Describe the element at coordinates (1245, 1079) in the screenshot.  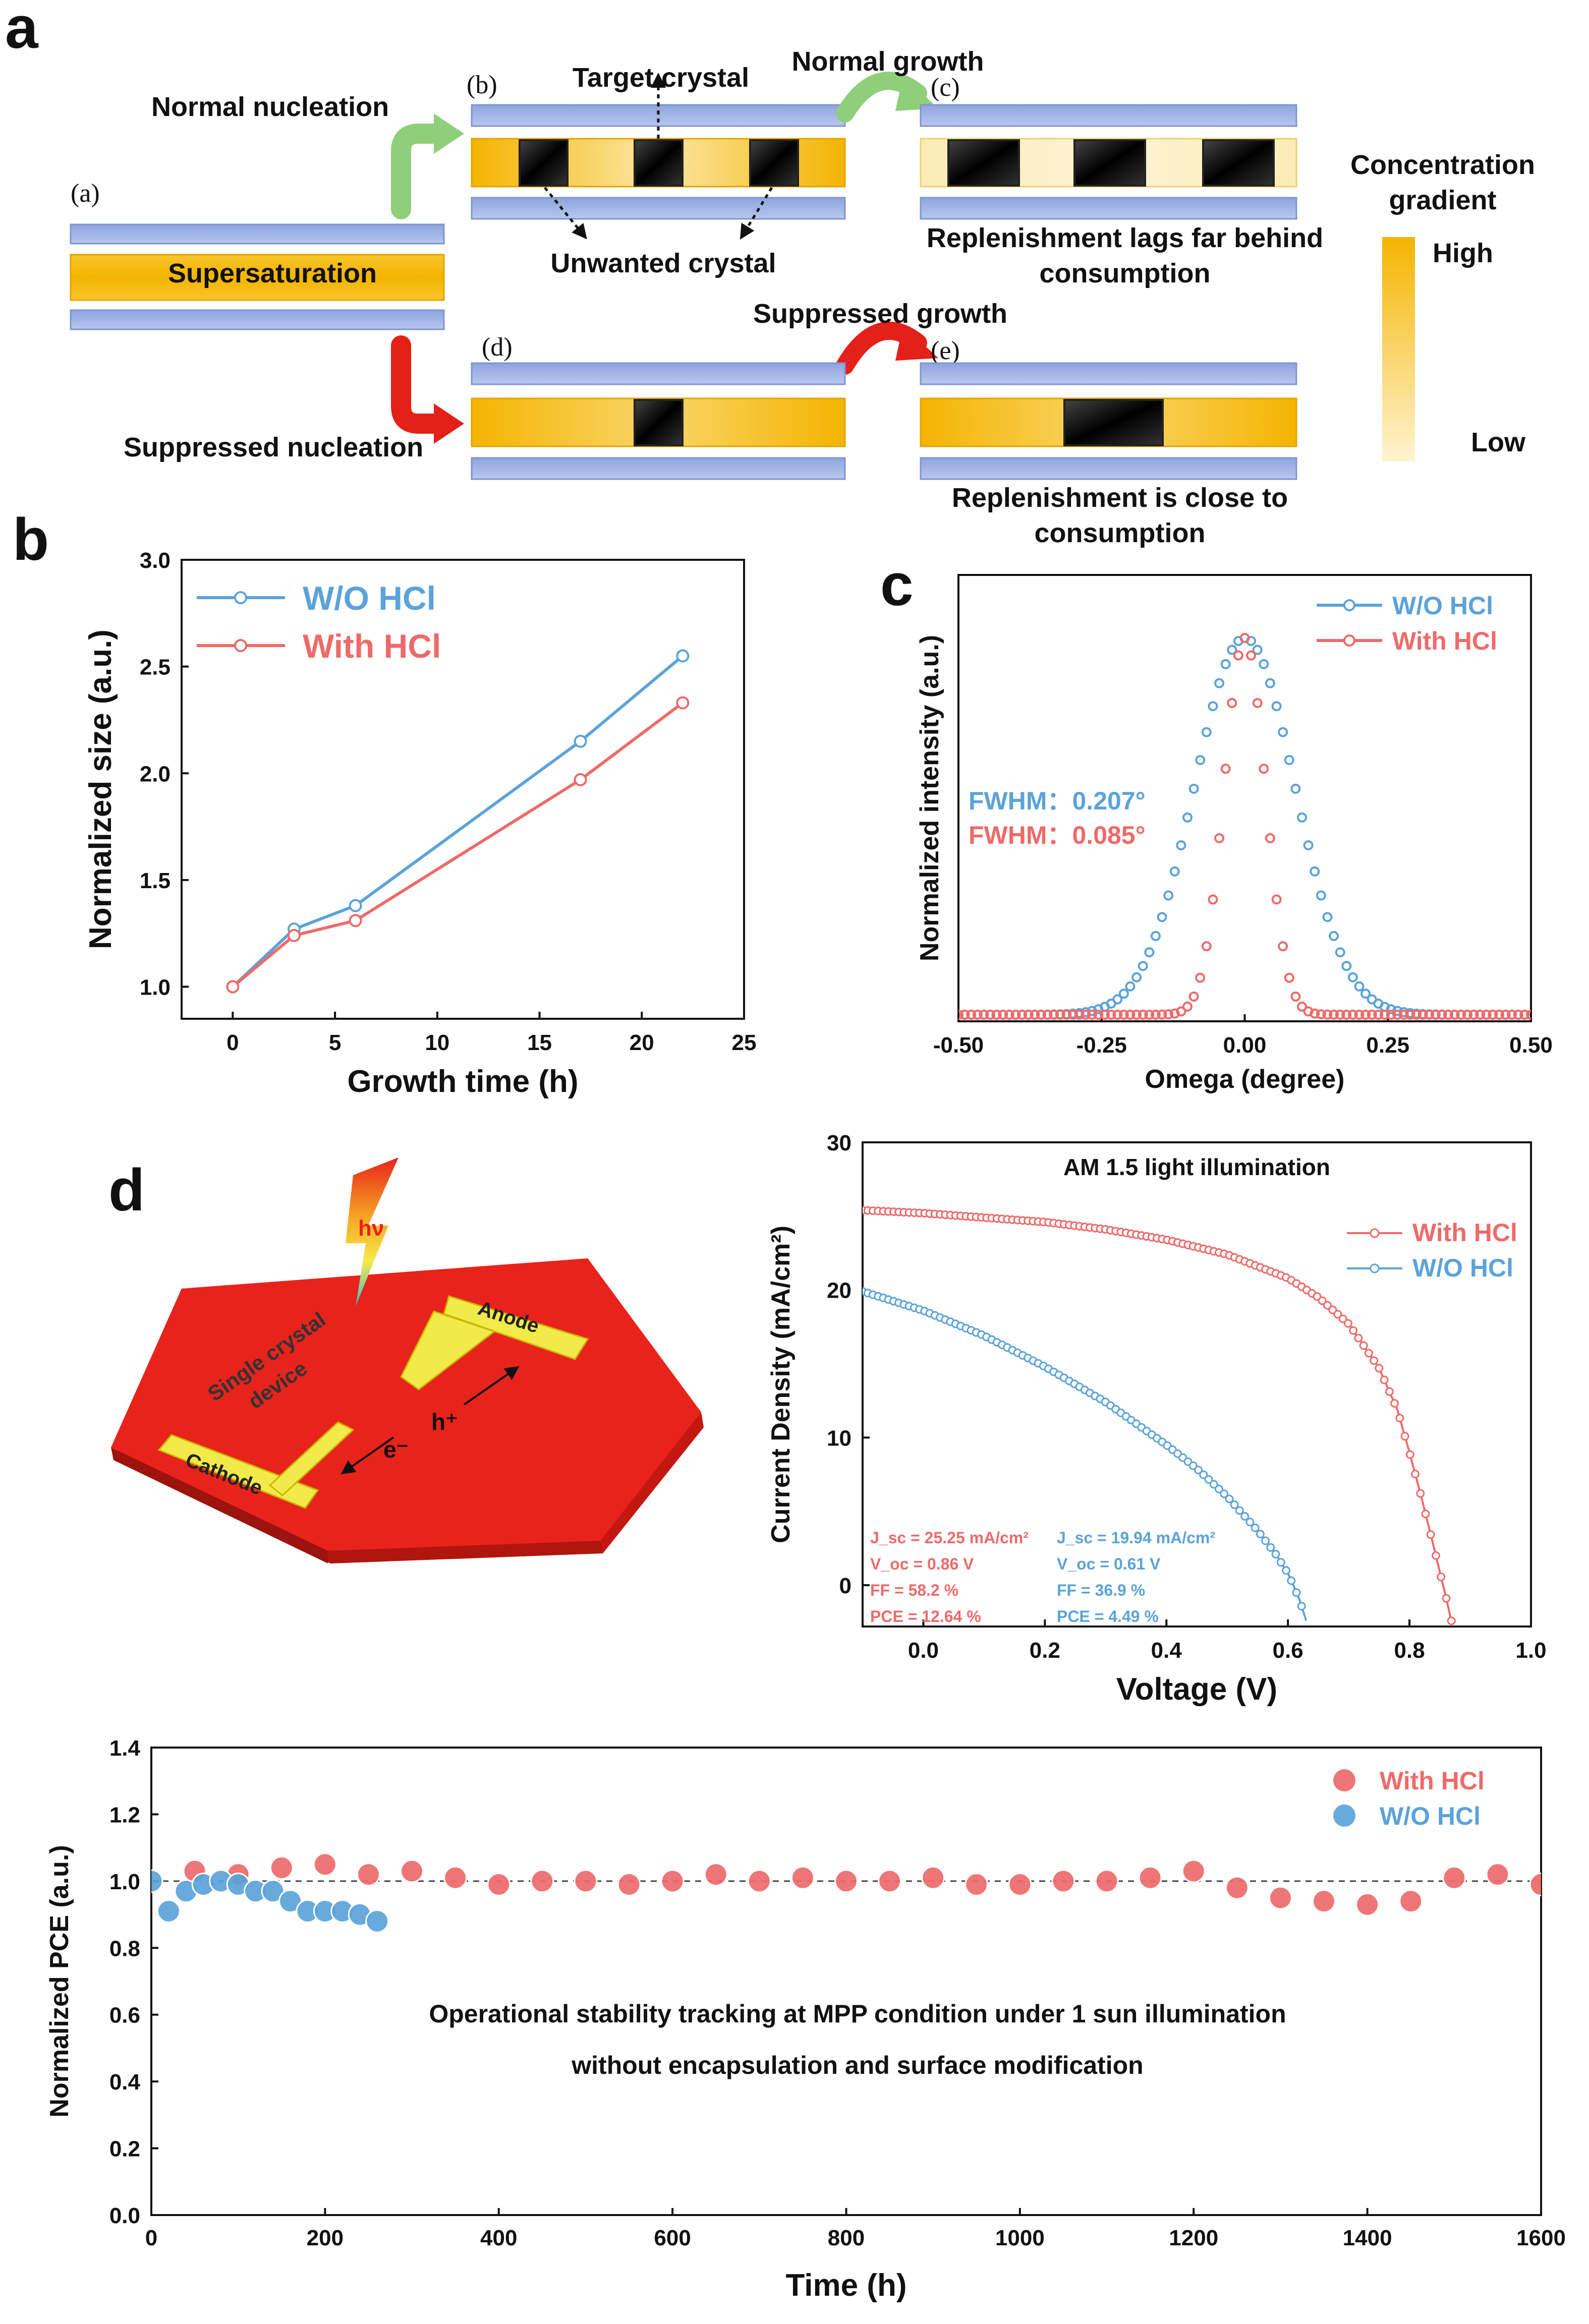
I see `x-axis-title: Omega (degree)` at that location.